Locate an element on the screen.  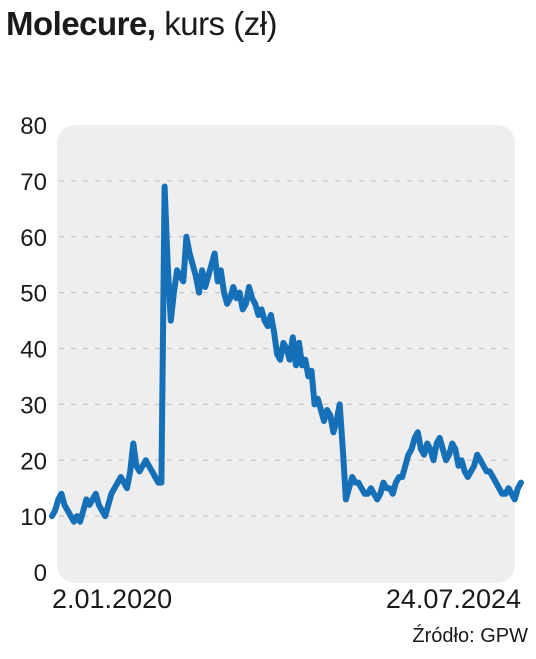
y-tick-label: 50 is located at coordinates (33, 294).